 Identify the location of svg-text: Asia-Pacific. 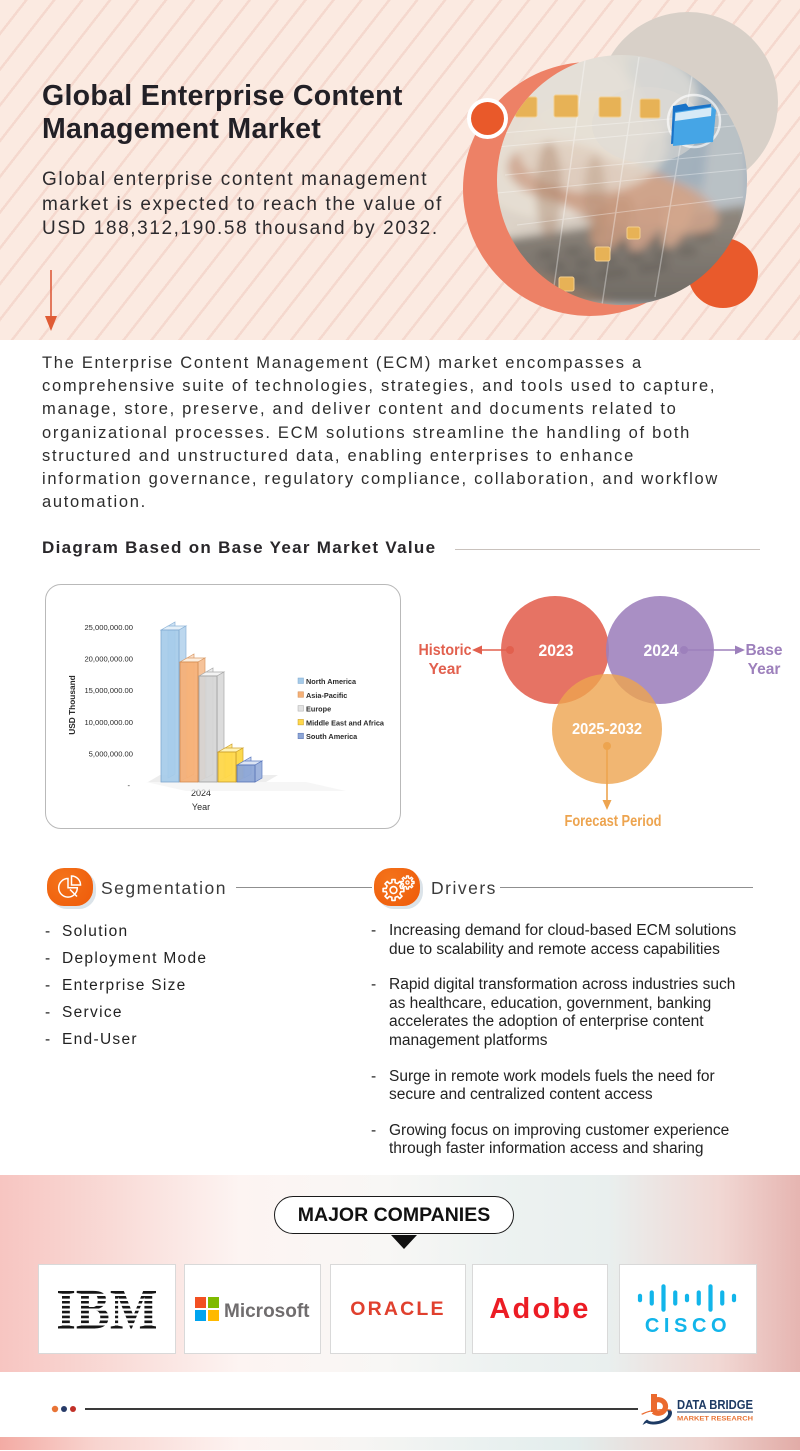
(326, 695).